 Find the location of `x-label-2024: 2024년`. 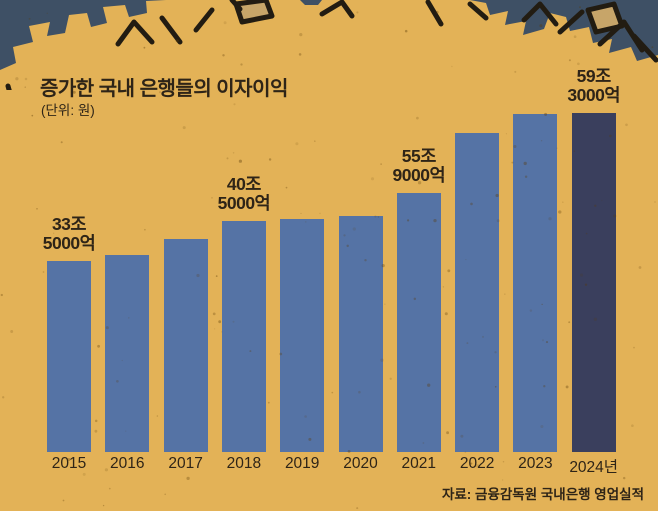

x-label-2024: 2024년 is located at coordinates (594, 467).